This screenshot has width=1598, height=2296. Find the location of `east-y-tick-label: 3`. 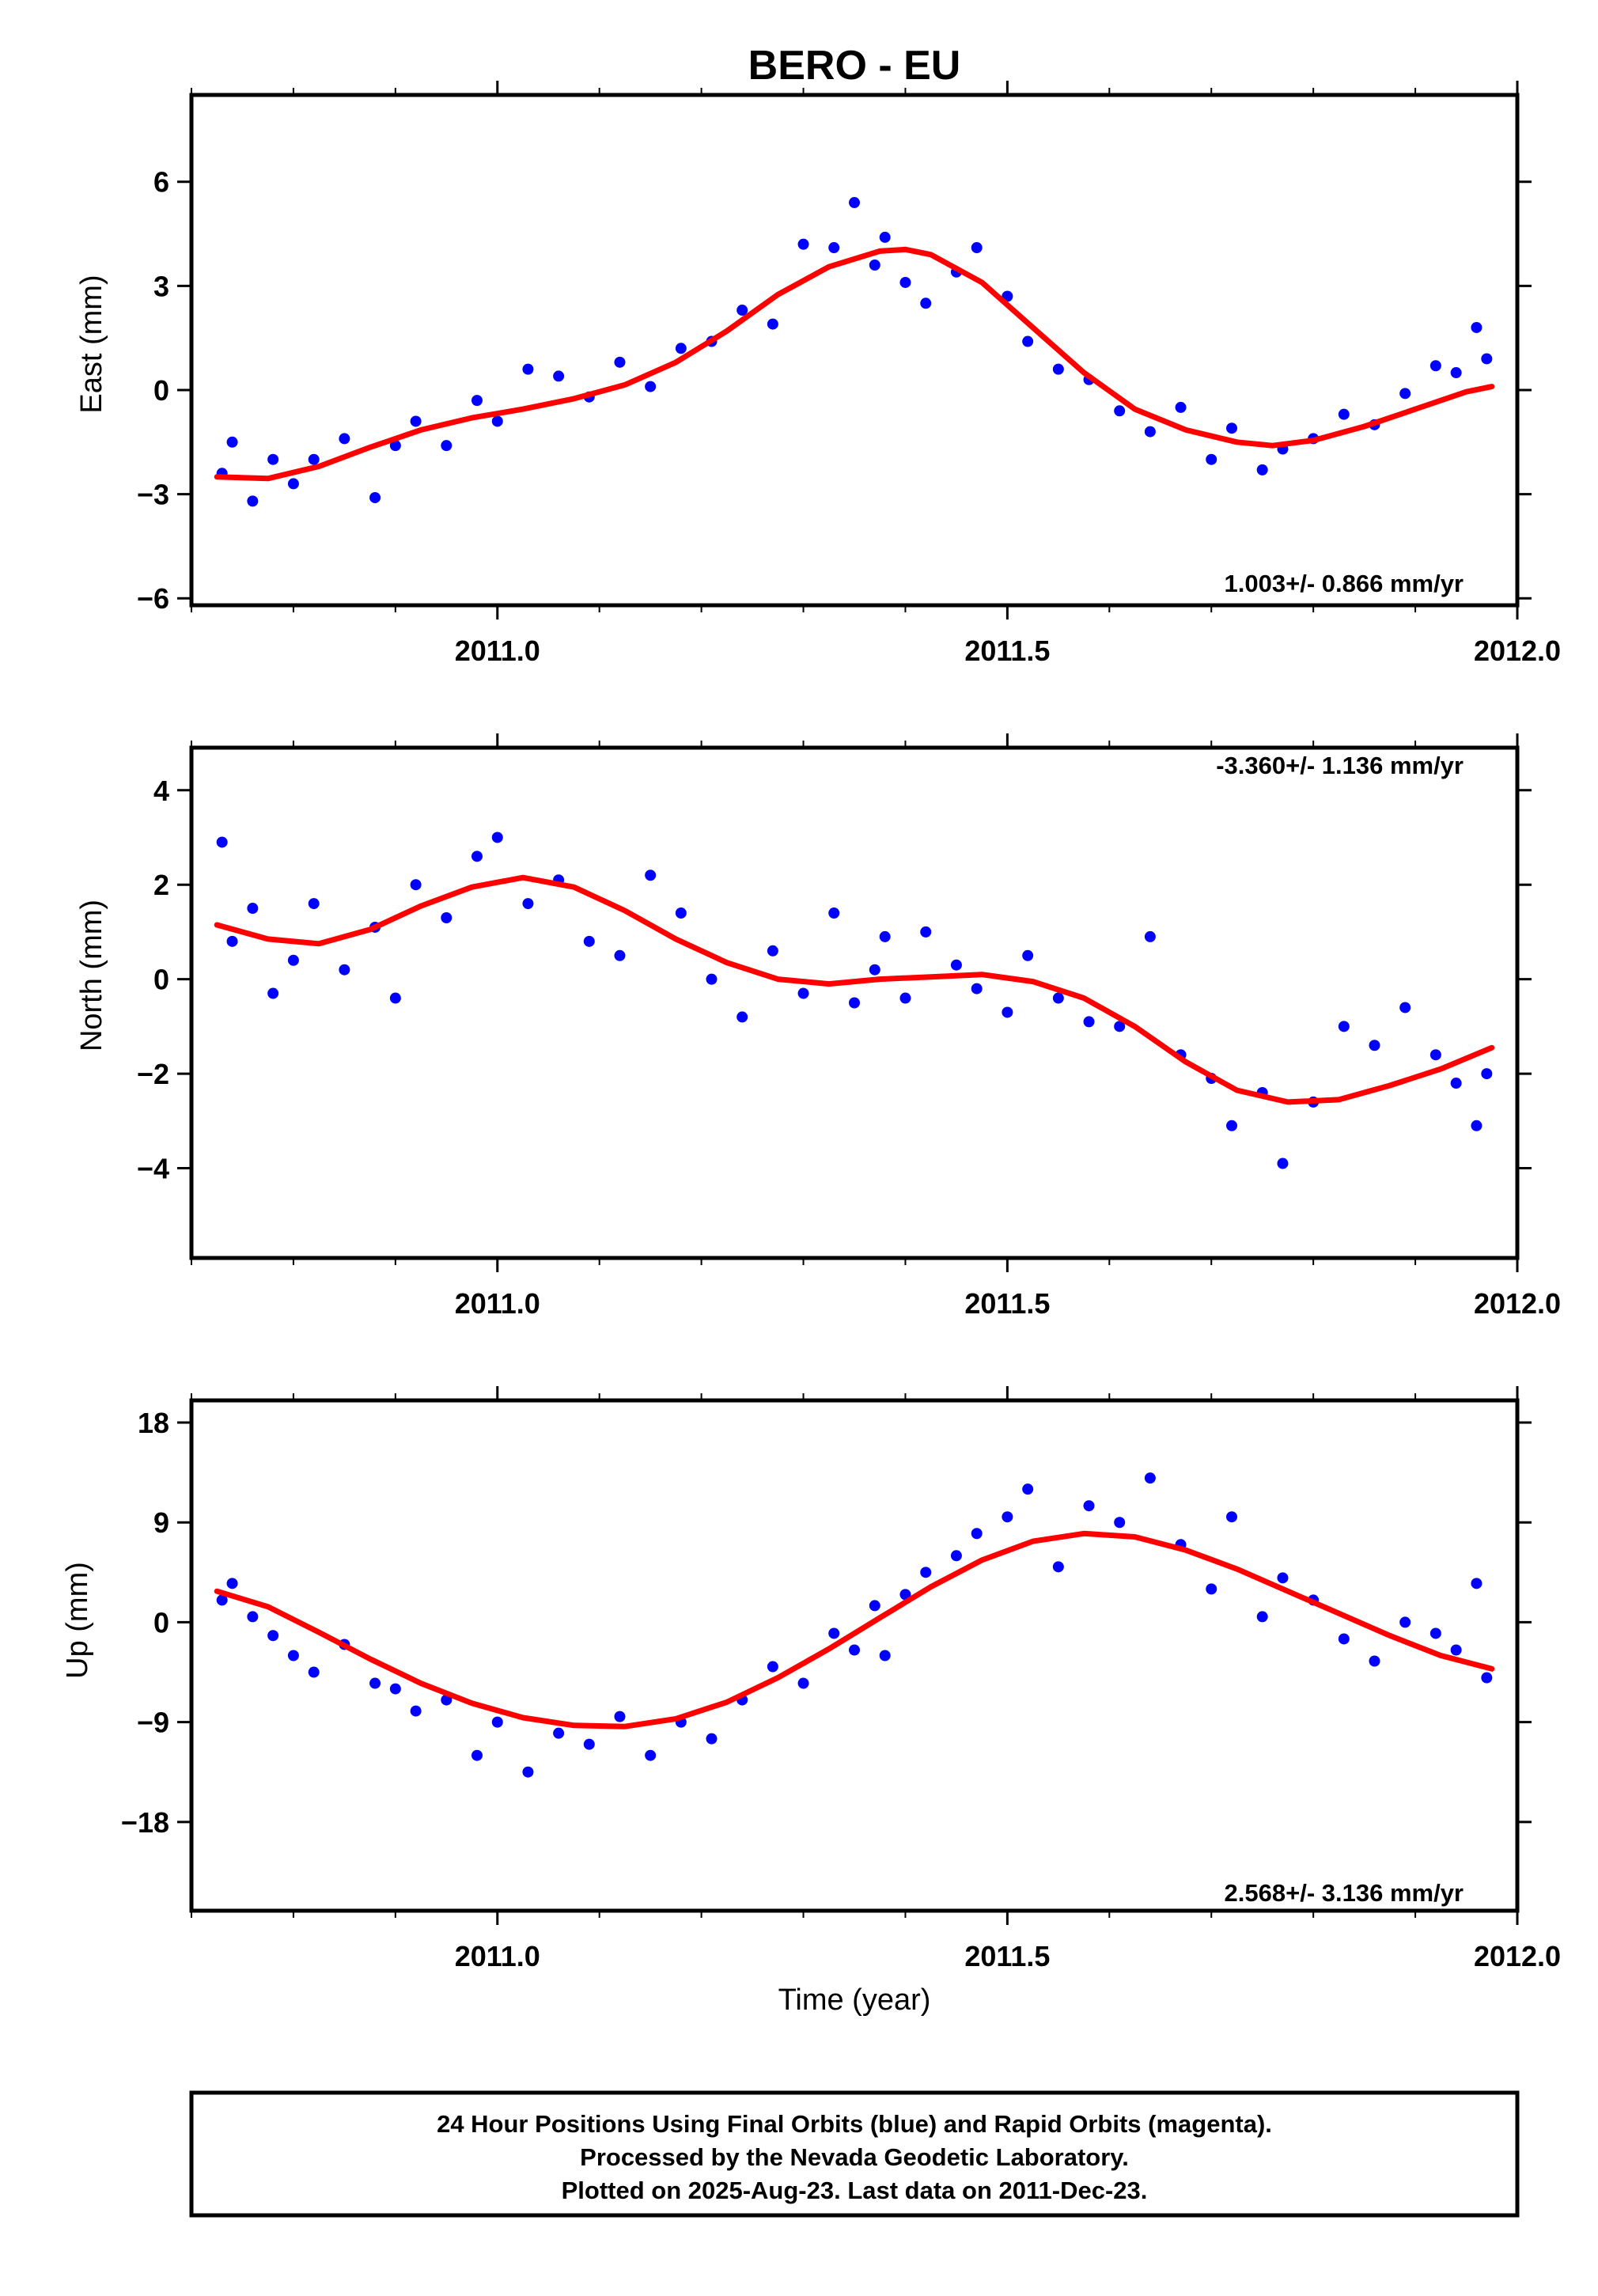

east-y-tick-label: 3 is located at coordinates (161, 286).